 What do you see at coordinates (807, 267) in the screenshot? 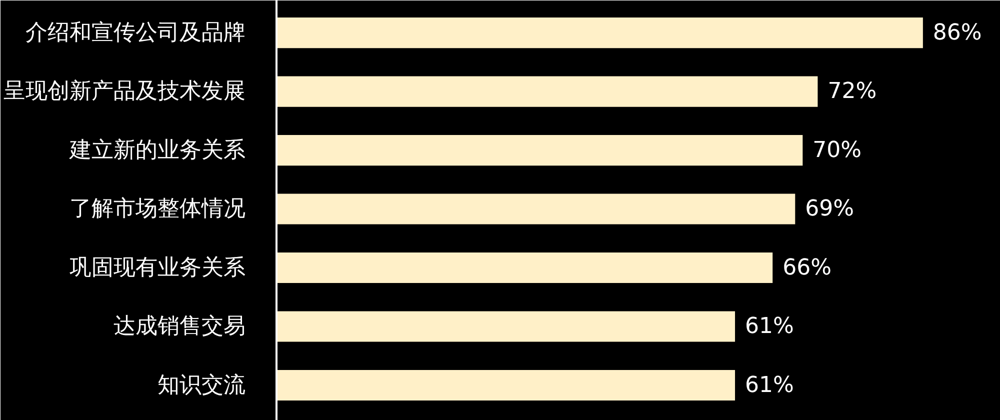
I see `data-label: 66%` at bounding box center [807, 267].